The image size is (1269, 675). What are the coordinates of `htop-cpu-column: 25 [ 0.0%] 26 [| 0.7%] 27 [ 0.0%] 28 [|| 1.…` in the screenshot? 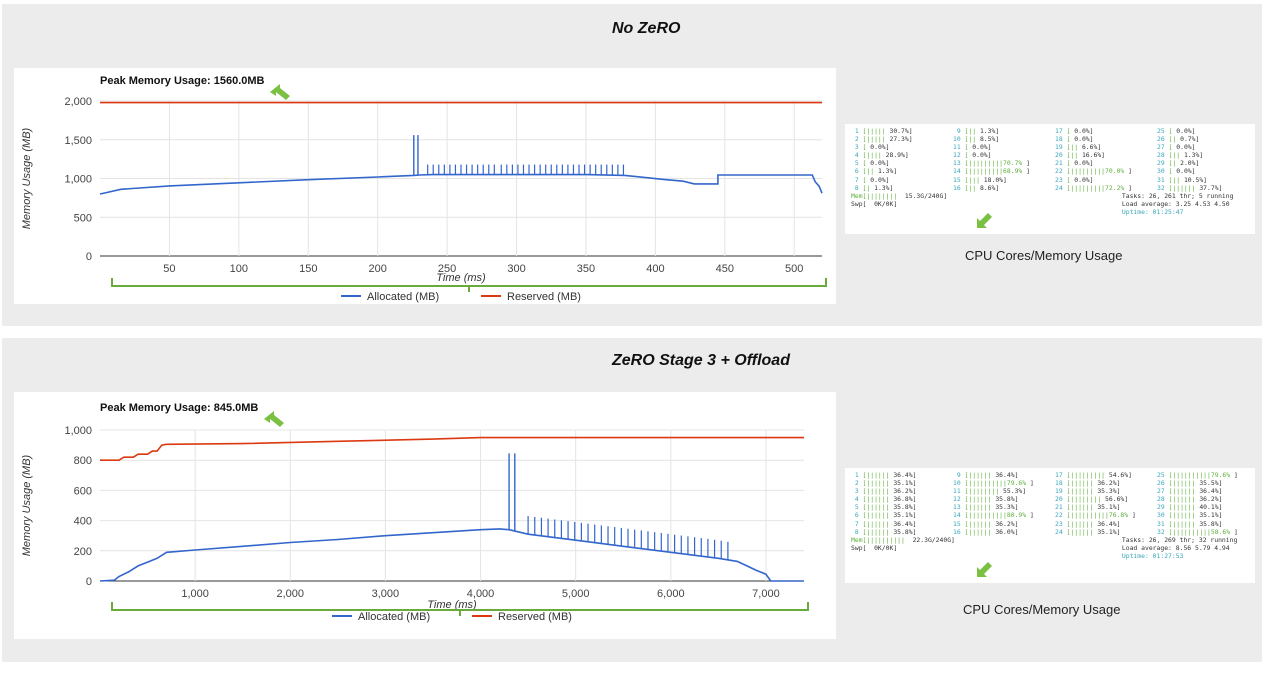 It's located at (1203, 159).